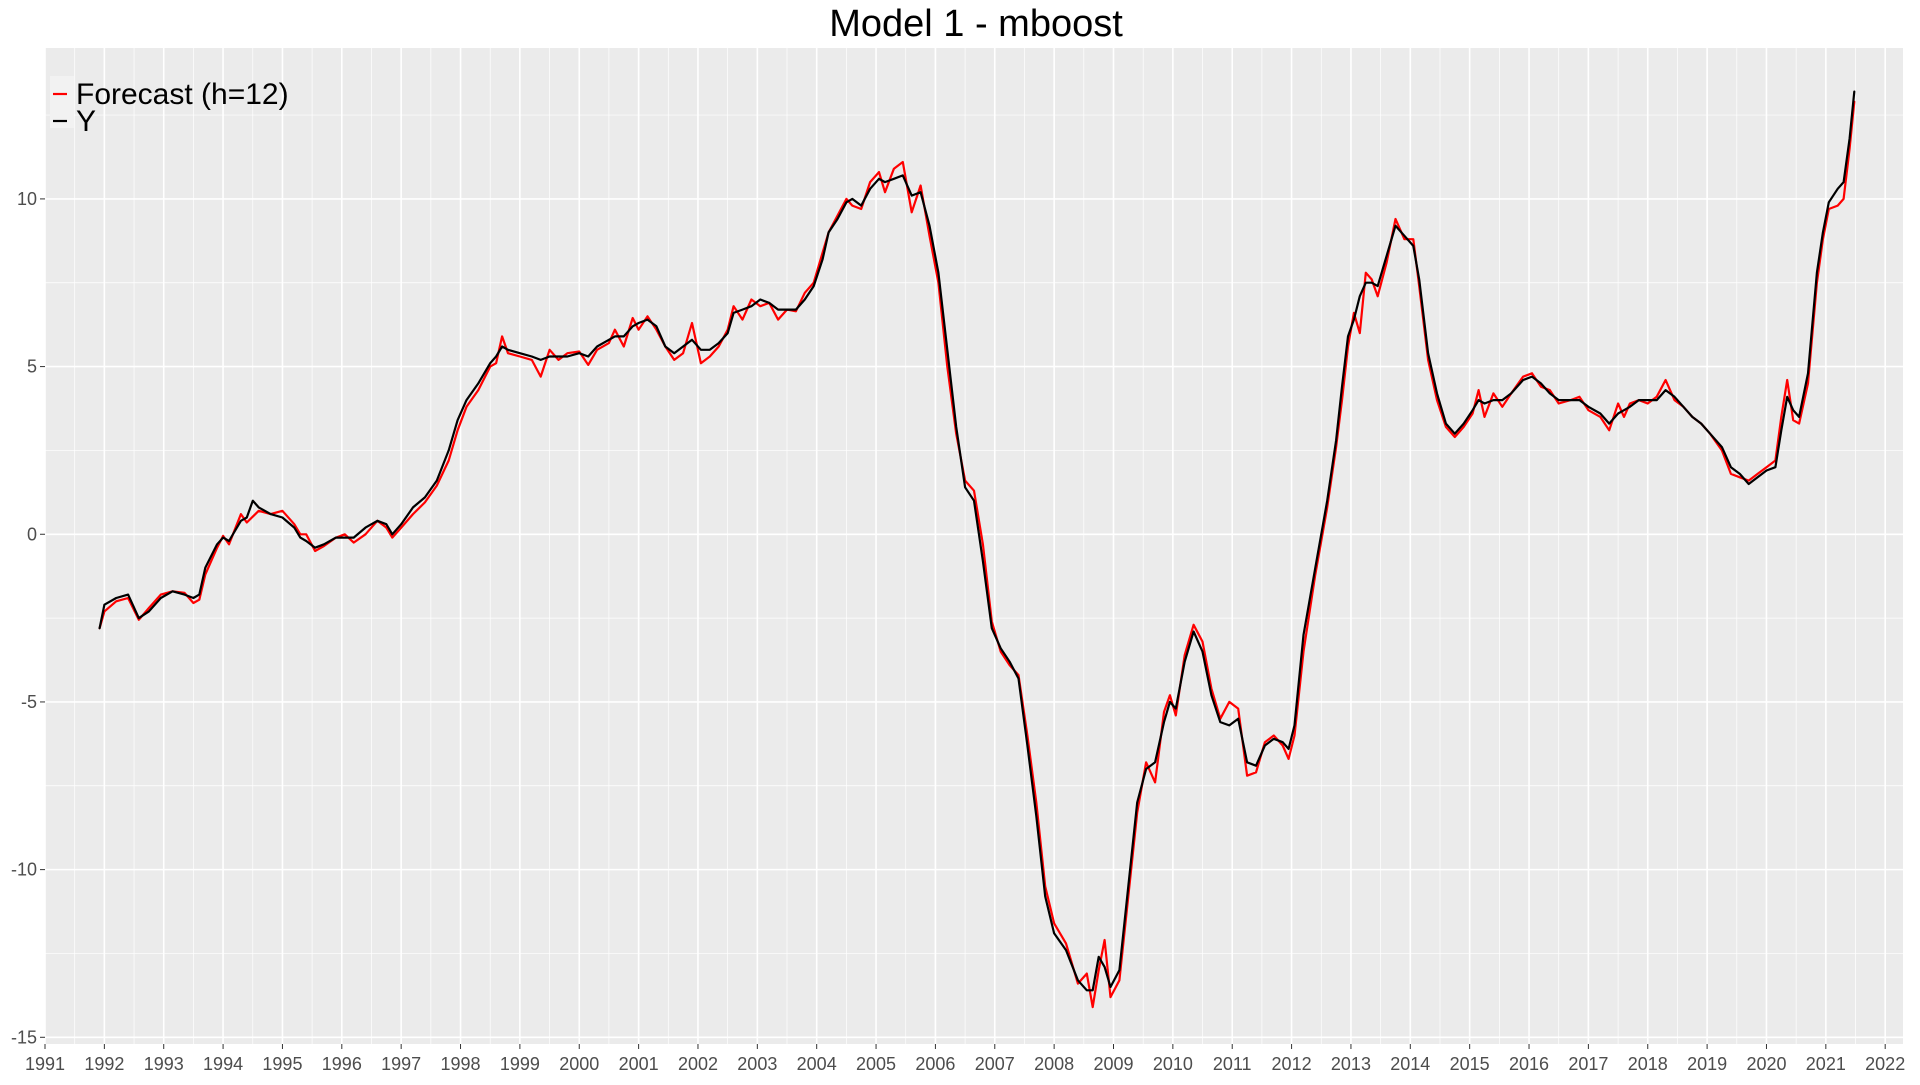 Image resolution: width=1920 pixels, height=1085 pixels. Describe the element at coordinates (935, 1064) in the screenshot. I see `x-tick-label: 2006` at that location.